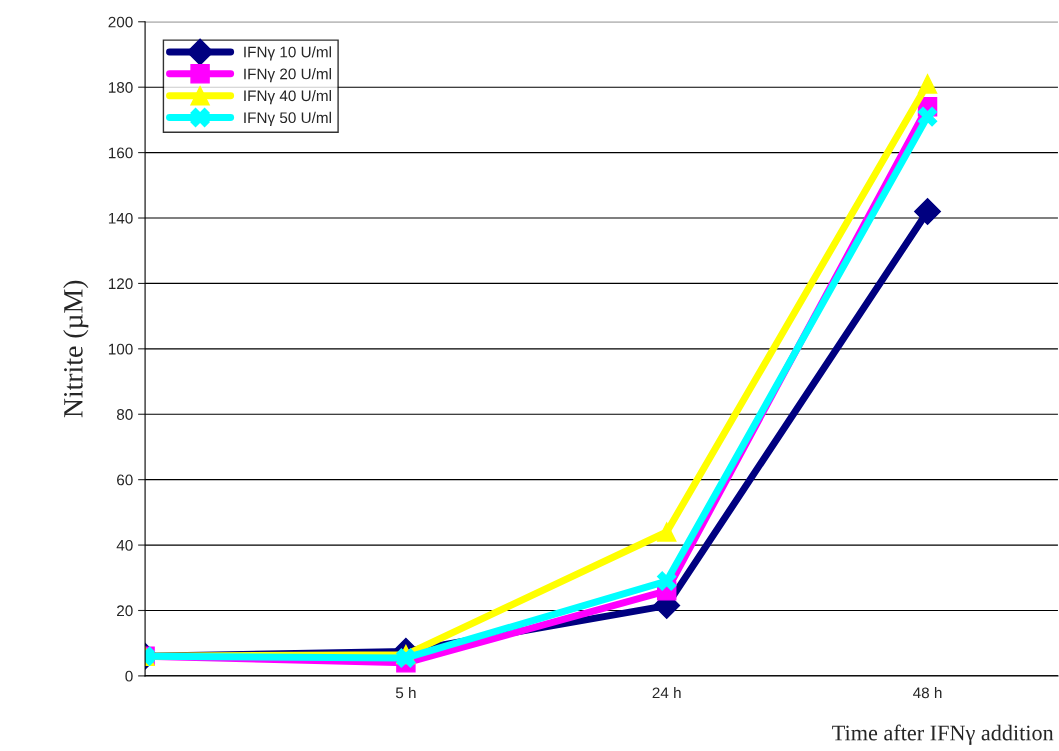 This screenshot has height=751, width=1059. I want to click on y-tick-label: 120, so click(120, 284).